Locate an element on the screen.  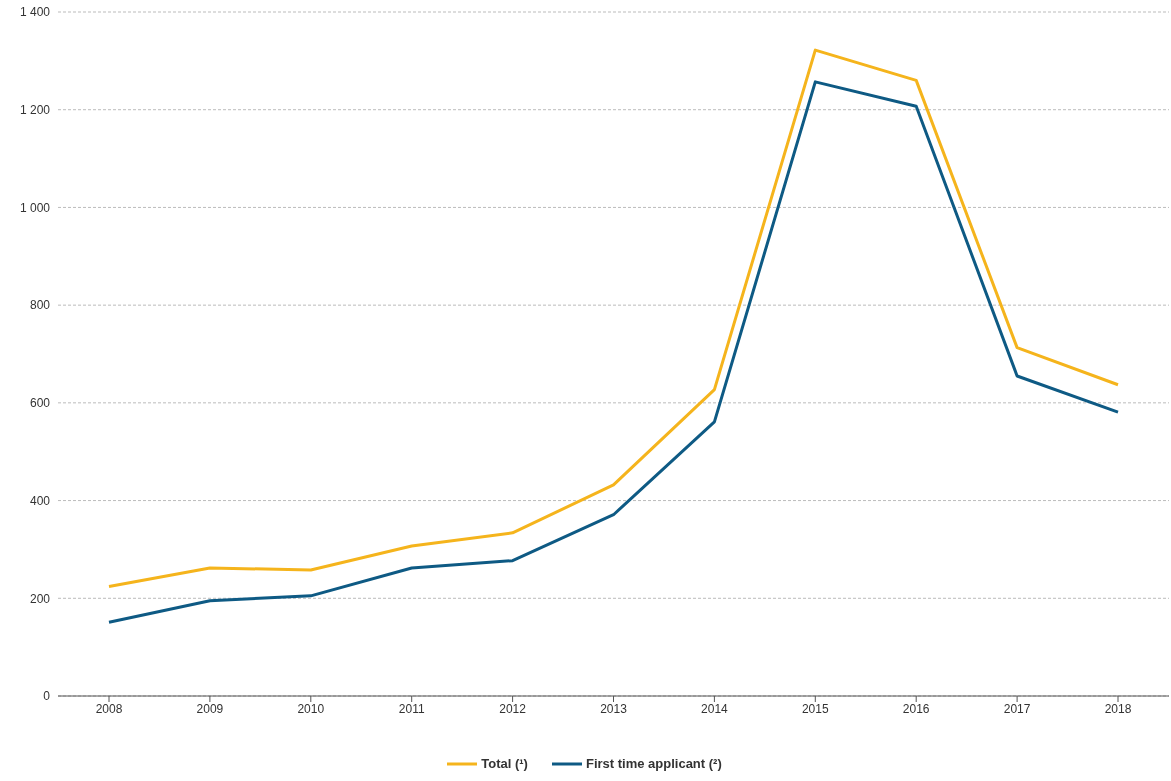
x-tick-label: 2017 is located at coordinates (1017, 708).